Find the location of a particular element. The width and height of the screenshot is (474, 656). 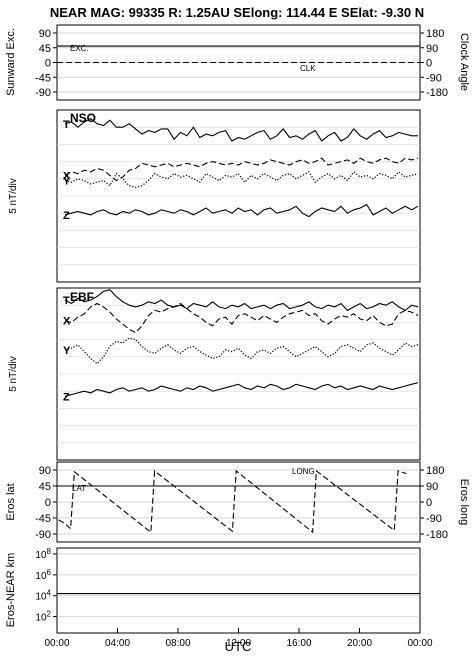

panel-ebf-series is located at coordinates (241, 343).